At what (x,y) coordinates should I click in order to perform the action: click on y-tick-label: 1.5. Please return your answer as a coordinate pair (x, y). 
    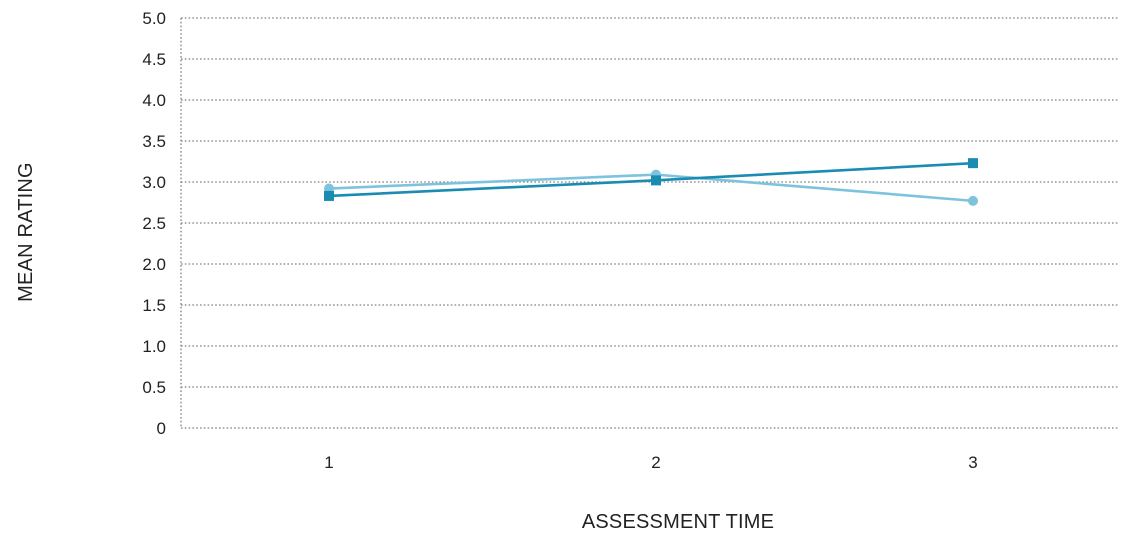
    Looking at the image, I should click on (154, 305).